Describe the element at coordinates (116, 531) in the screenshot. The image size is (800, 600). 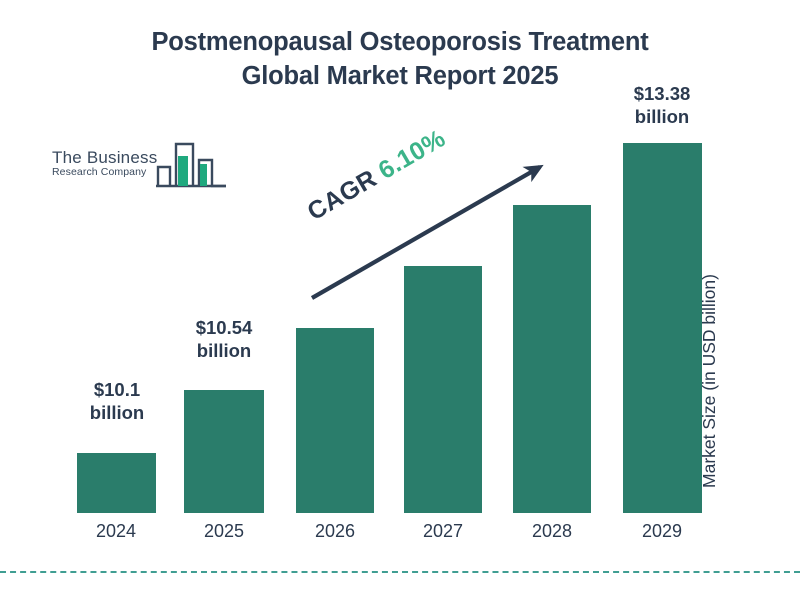
I see `x-tick-2024: 2024` at that location.